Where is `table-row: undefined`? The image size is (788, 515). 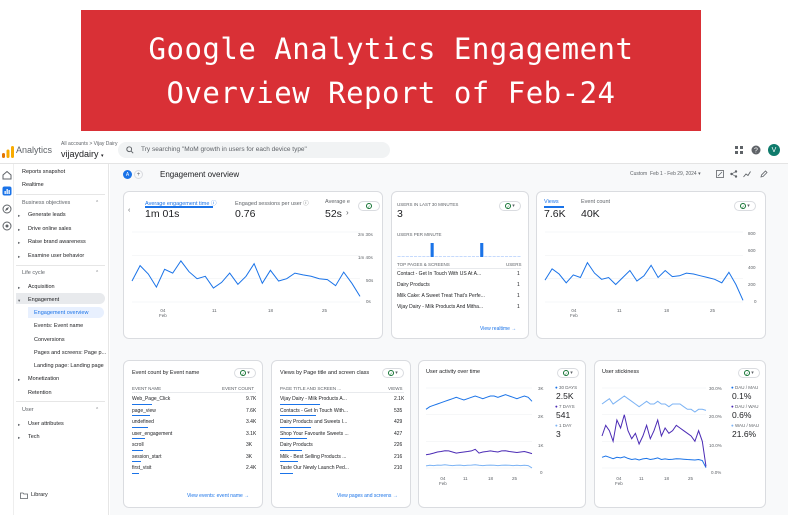 table-row: undefined is located at coordinates (143, 422).